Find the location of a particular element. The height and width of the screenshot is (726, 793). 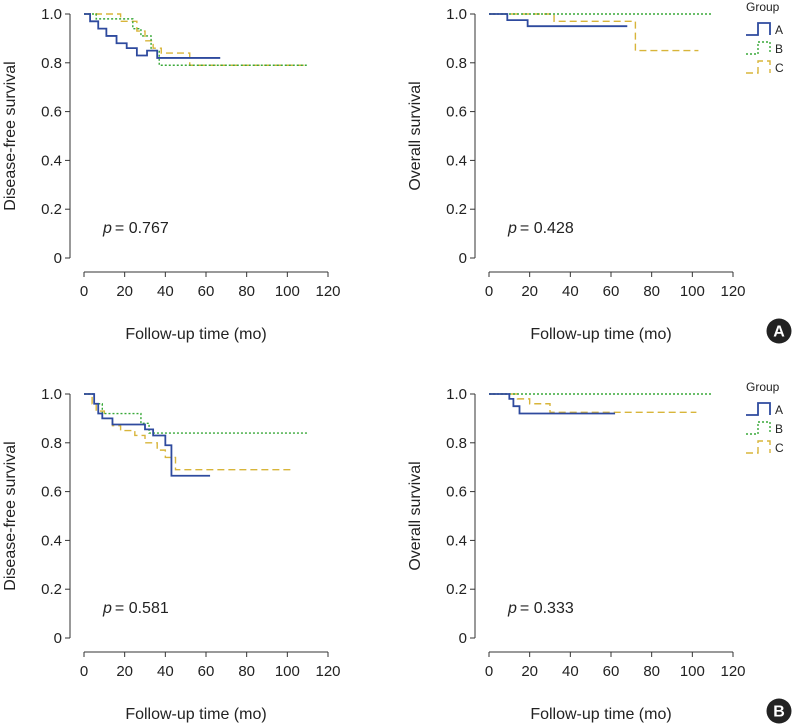

p-value-annotation: p = 0.581 is located at coordinates (135, 608).